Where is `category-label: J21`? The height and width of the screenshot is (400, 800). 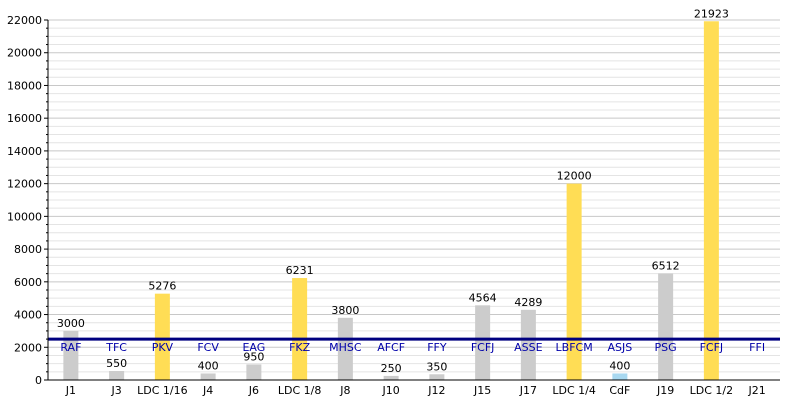
category-label: J21 is located at coordinates (757, 390).